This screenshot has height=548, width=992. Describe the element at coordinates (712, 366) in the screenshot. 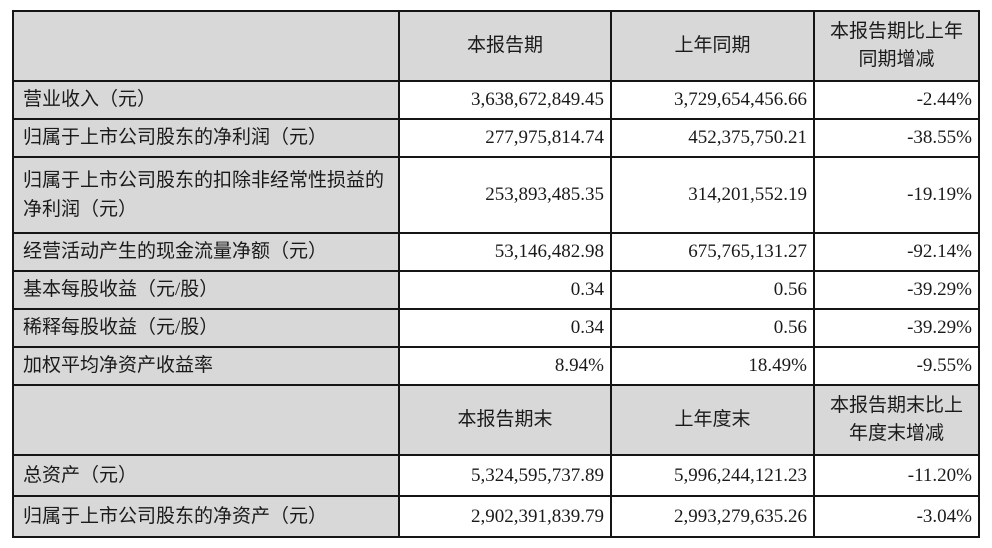

I see `prior-period-value: 18.49%` at that location.